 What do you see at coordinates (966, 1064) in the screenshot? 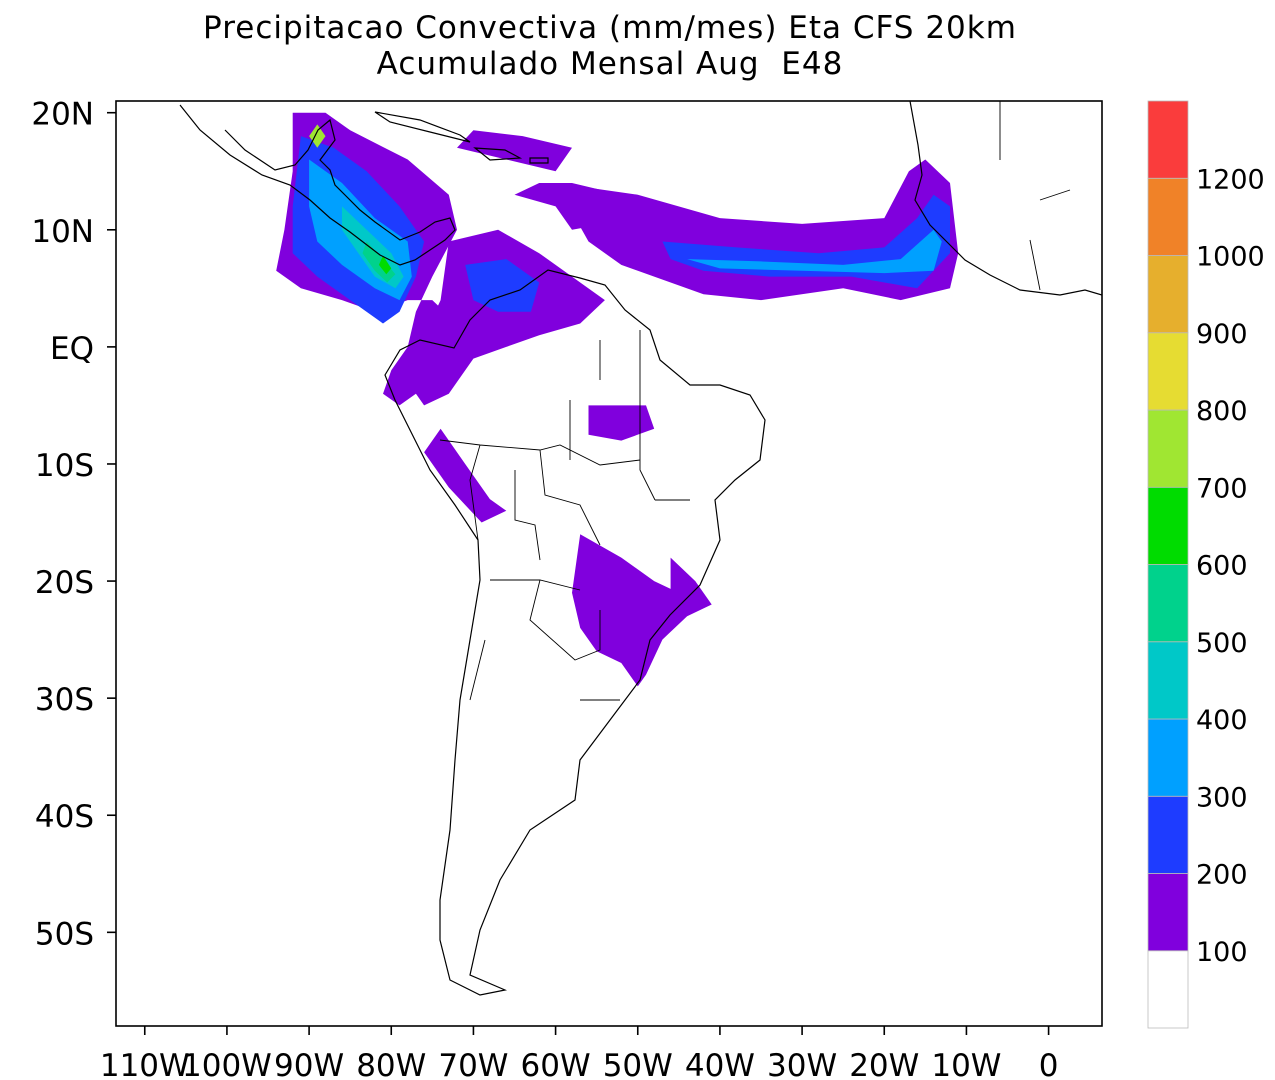
I see `x-tick-label: 10W` at bounding box center [966, 1064].